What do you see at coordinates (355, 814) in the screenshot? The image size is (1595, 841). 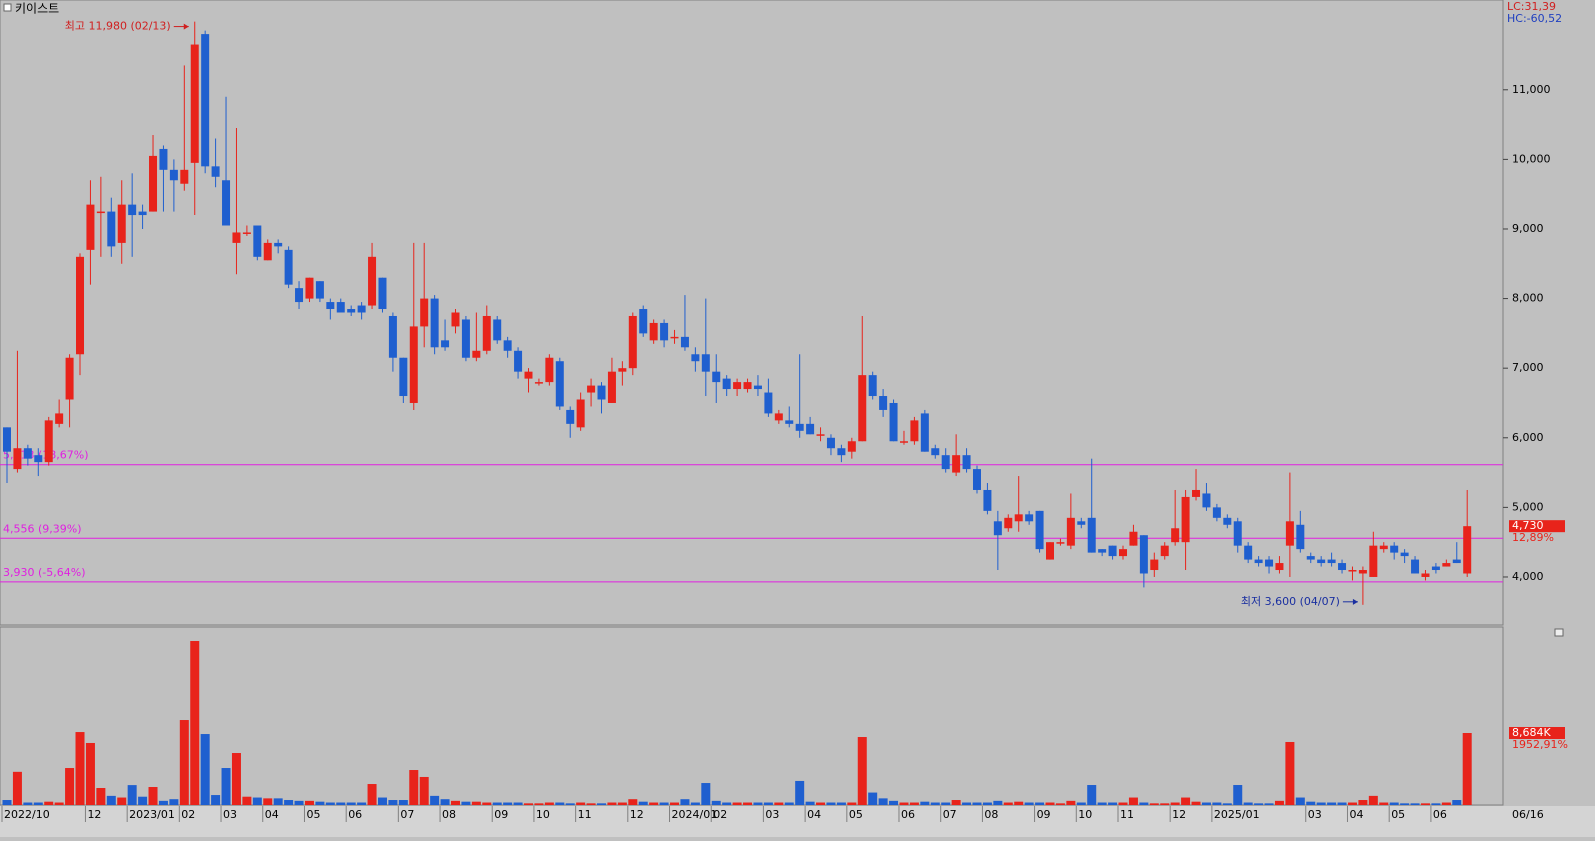 I see `x-tick-label: 06` at bounding box center [355, 814].